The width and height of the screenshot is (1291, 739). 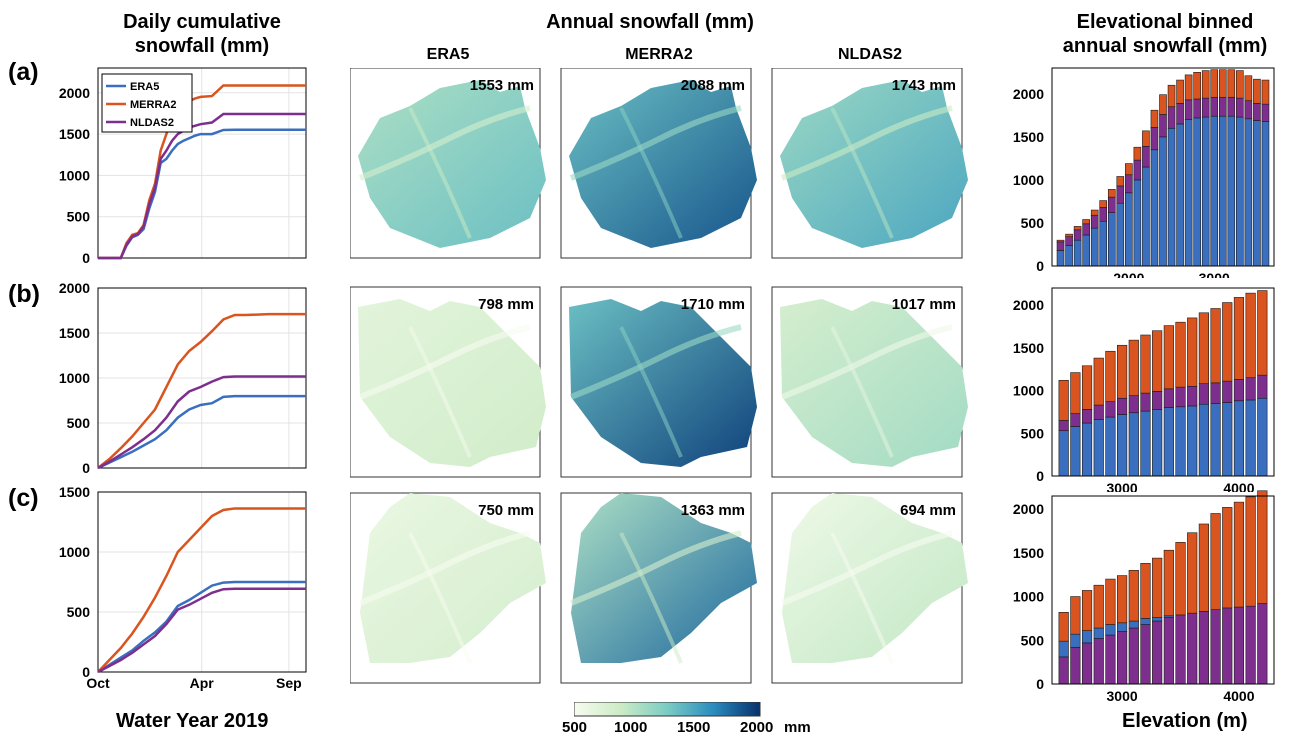 I want to click on elevation-chart-b: 0 500 1000 1500 2000 3000 4000, so click(x=1144, y=389).